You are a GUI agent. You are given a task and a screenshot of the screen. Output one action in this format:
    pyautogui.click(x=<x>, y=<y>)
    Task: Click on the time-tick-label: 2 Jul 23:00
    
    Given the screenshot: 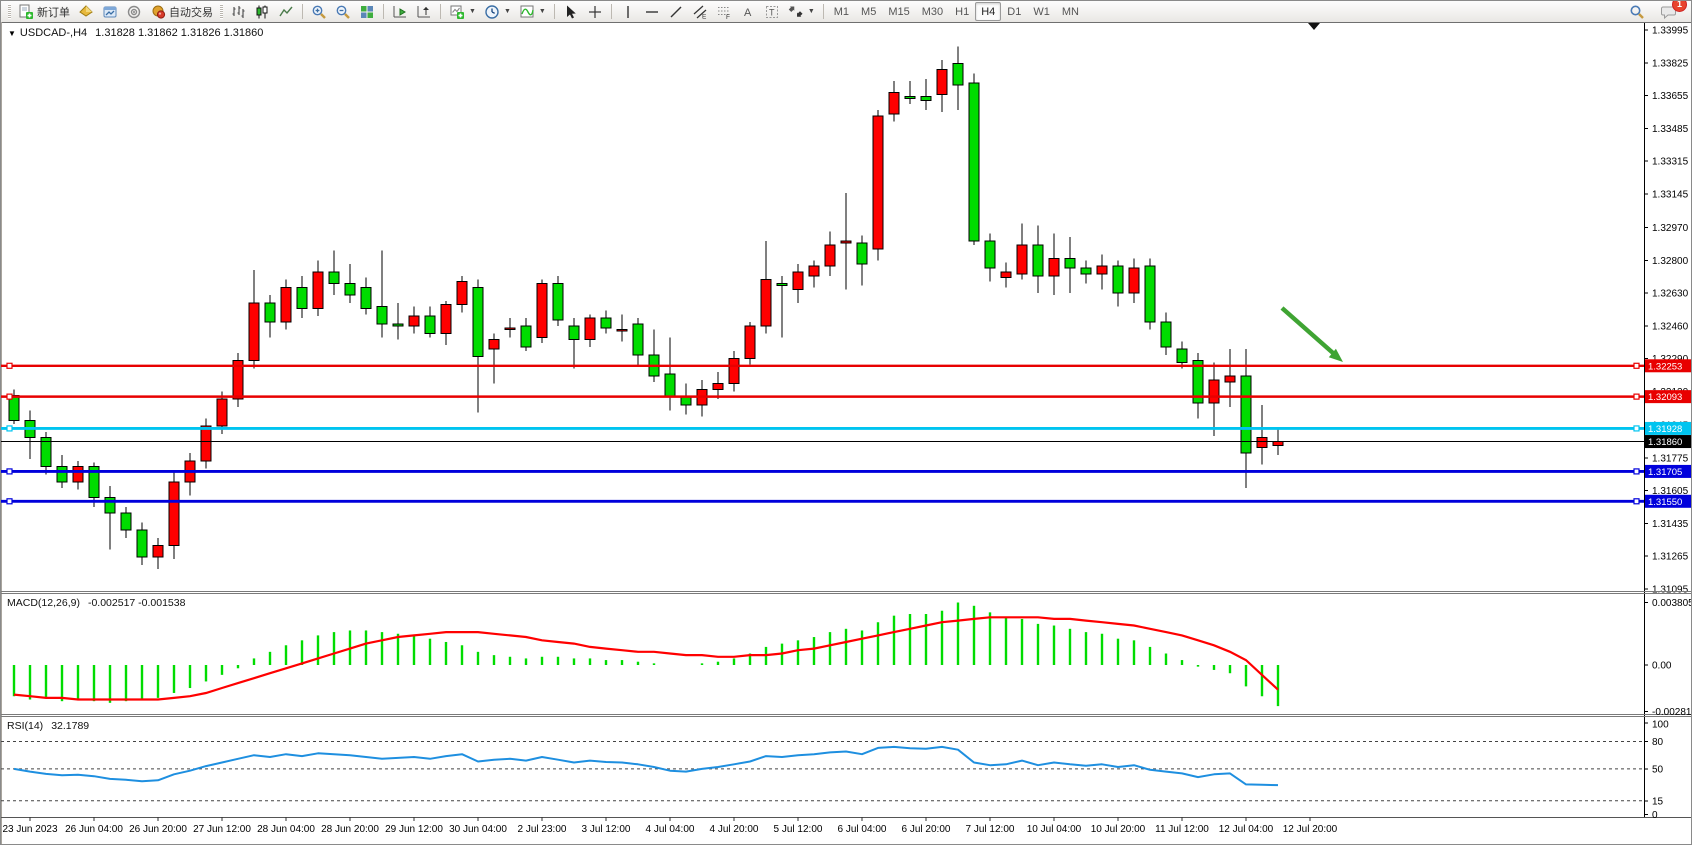 What is the action you would take?
    pyautogui.click(x=542, y=829)
    